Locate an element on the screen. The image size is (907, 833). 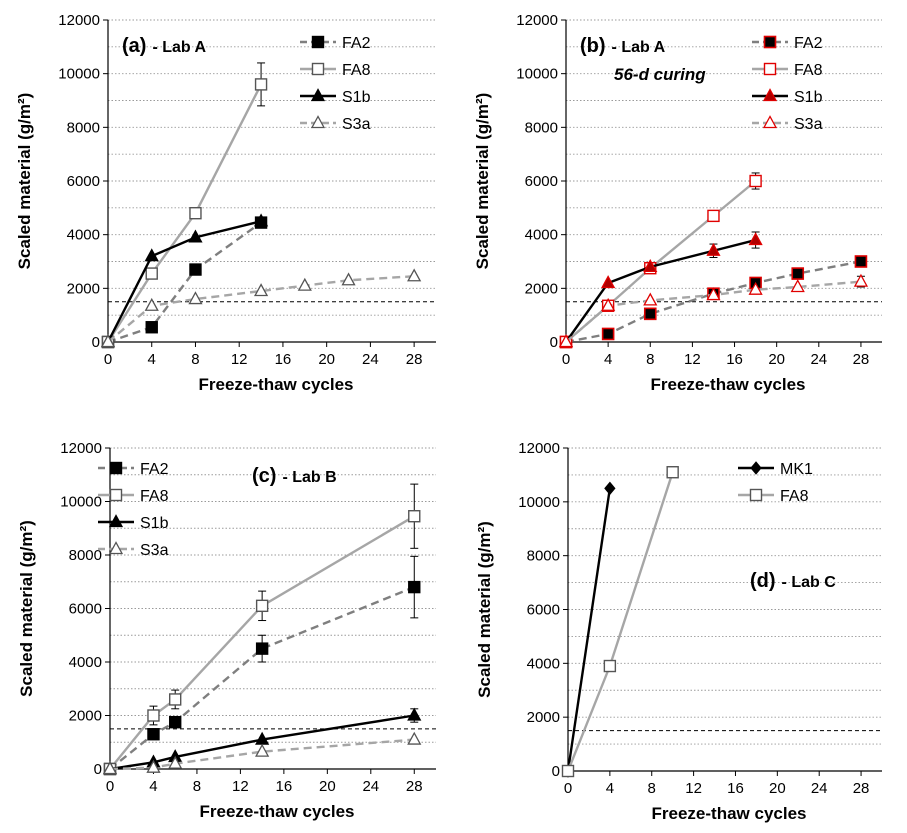
series-fa2 is located at coordinates (262, 665).